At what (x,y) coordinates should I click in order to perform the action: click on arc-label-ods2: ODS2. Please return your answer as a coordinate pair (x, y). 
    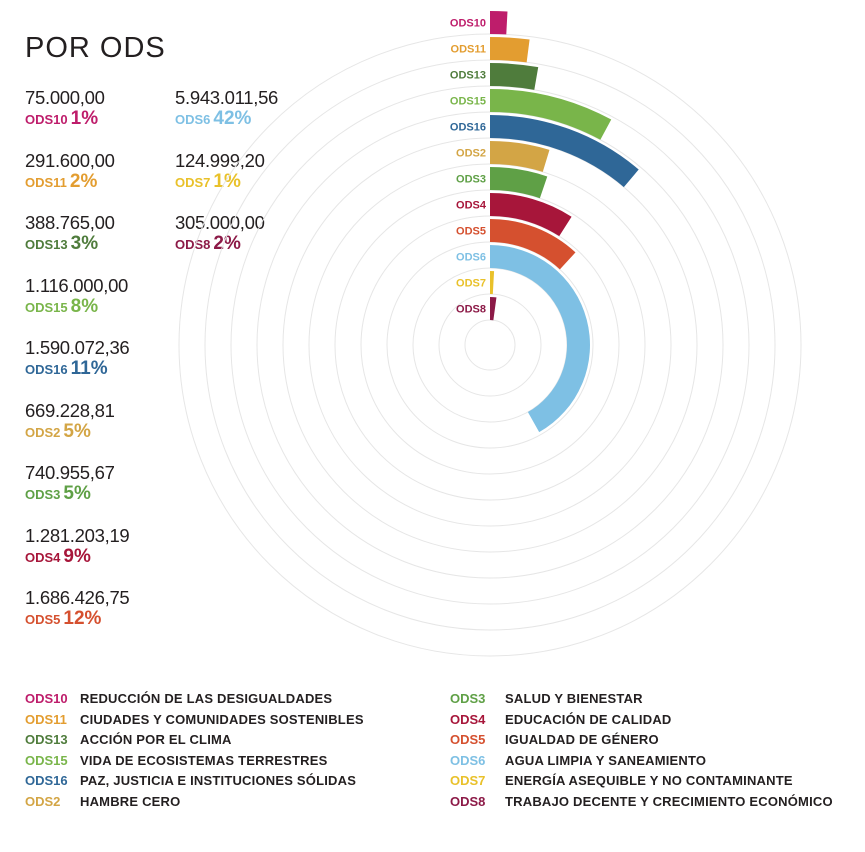
    Looking at the image, I should click on (471, 154).